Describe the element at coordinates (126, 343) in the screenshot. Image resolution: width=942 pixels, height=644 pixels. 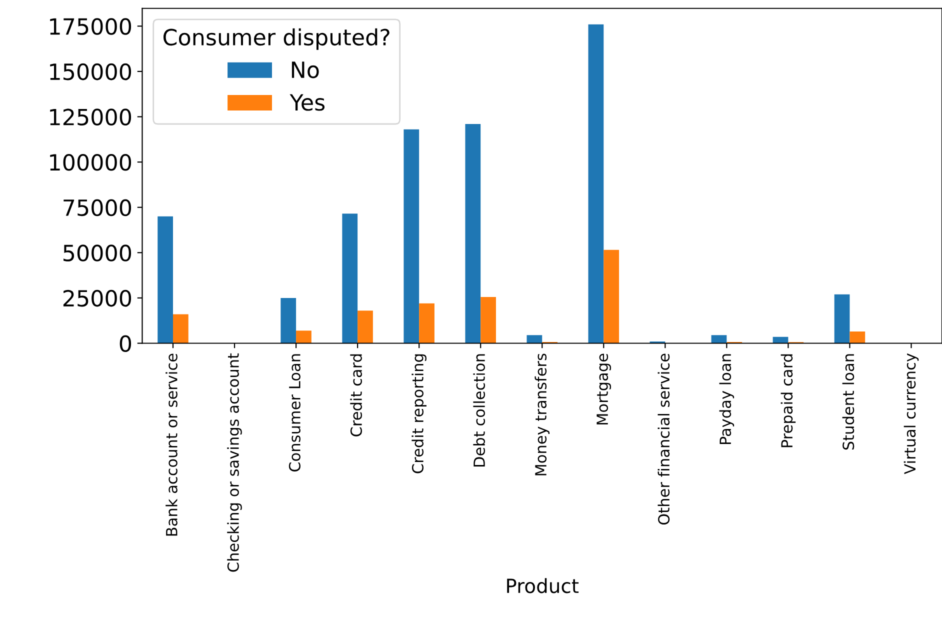
I see `y-tick-label: 0` at that location.